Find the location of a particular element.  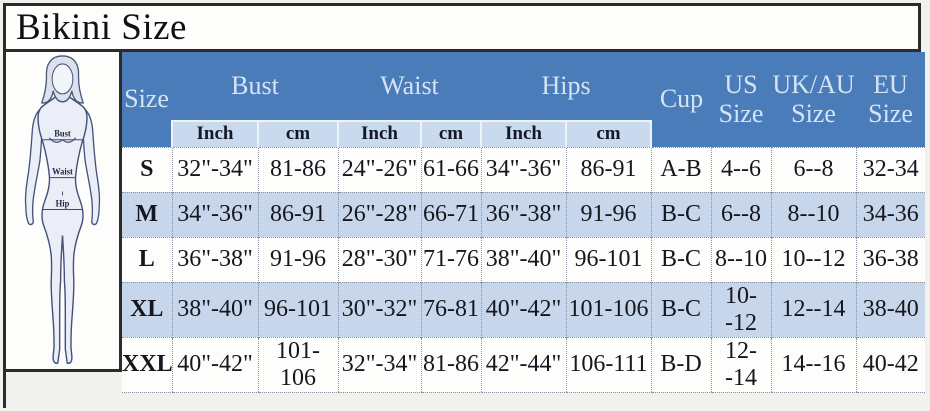

waist-label: Waist is located at coordinates (62, 171).